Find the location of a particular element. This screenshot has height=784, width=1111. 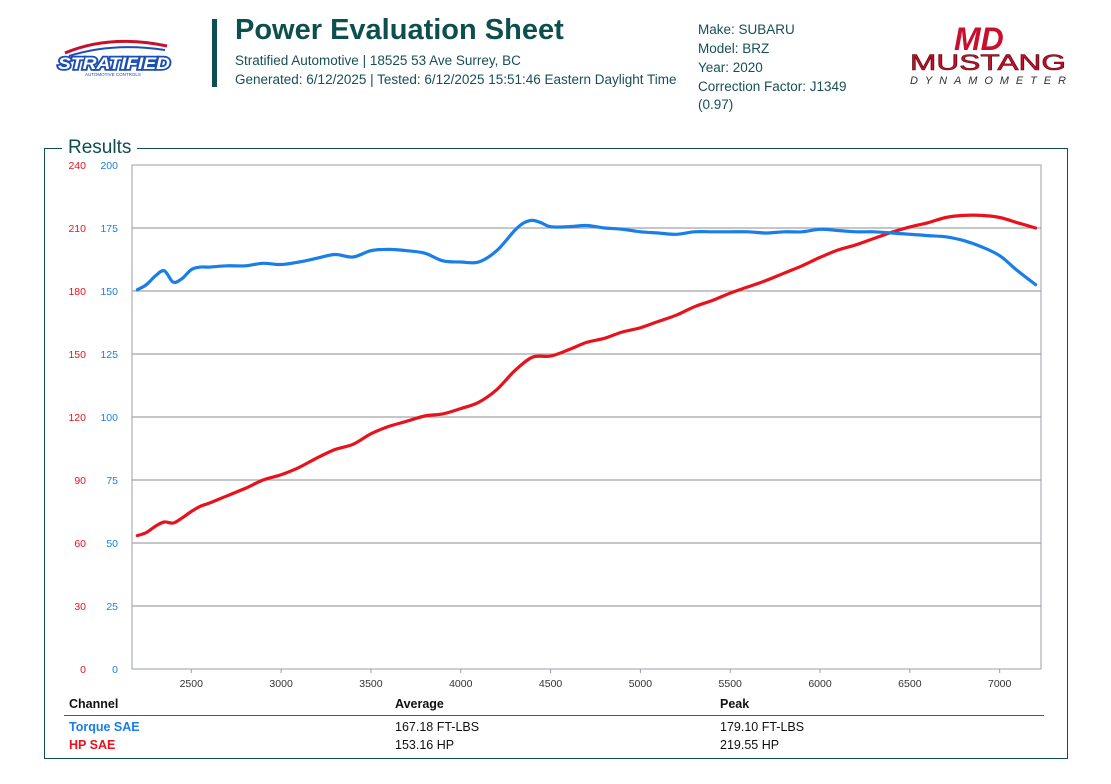

y-left-tick-label: 210 is located at coordinates (77, 229).